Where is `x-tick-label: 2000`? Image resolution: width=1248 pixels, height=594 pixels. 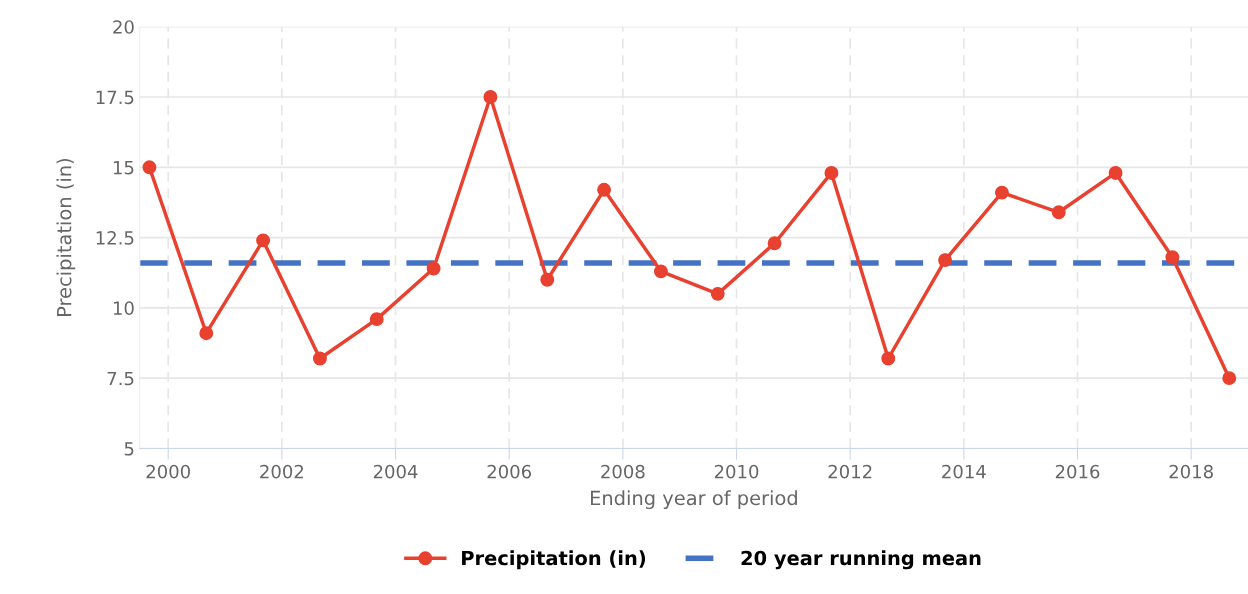 x-tick-label: 2000 is located at coordinates (168, 471).